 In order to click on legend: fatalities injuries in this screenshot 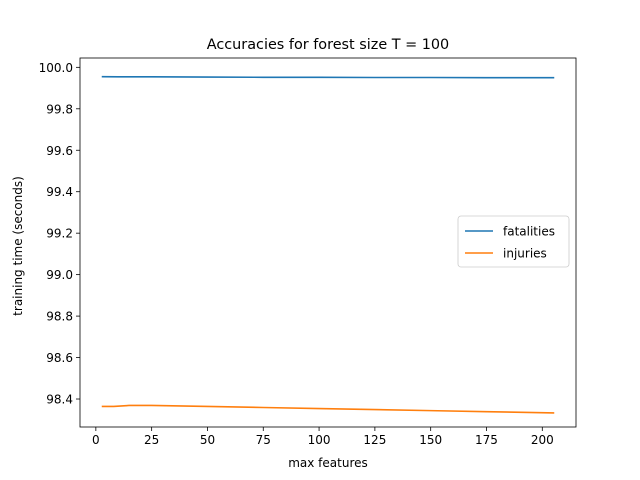, I will do `click(513, 241)`.